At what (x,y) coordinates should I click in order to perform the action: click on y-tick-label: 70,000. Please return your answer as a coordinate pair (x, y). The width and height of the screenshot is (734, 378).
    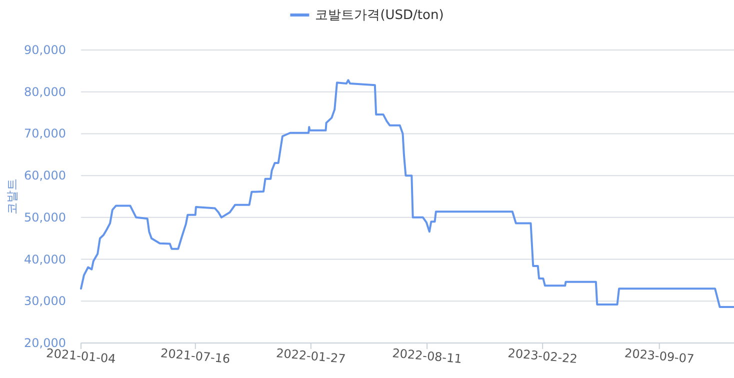
    Looking at the image, I should click on (45, 133).